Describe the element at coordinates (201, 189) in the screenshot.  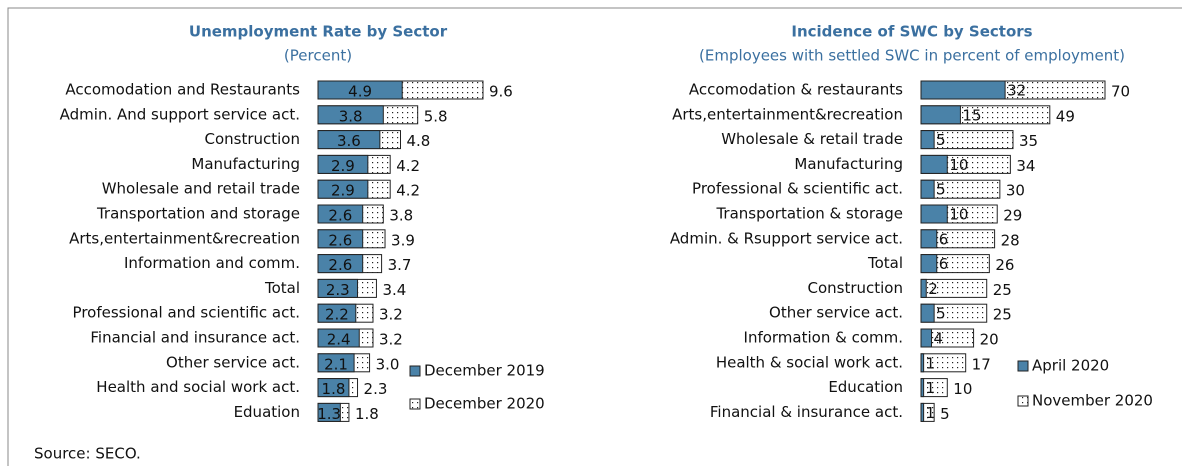
I see `category-label: Wholesale and retail trade` at that location.